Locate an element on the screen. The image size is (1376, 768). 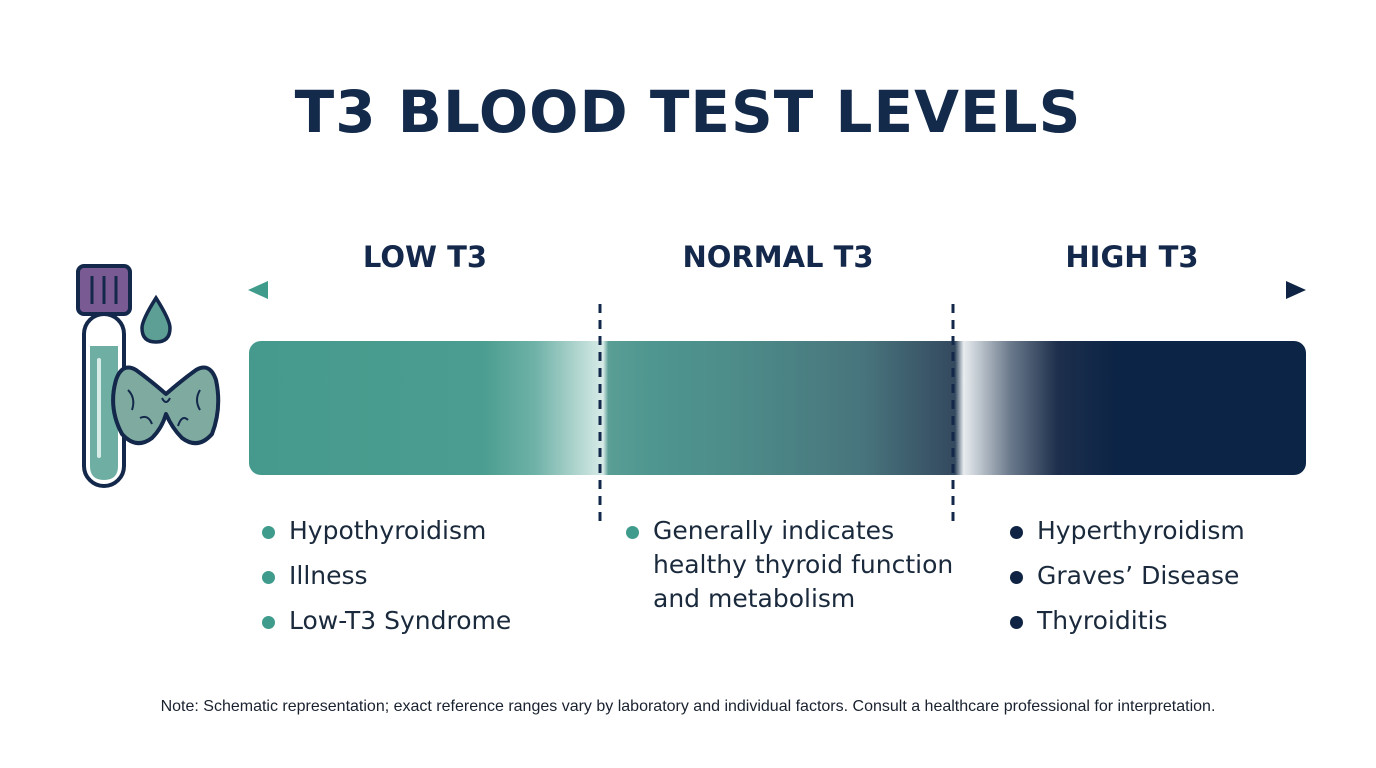
list-item: Hypothyroidism is located at coordinates (386, 531).